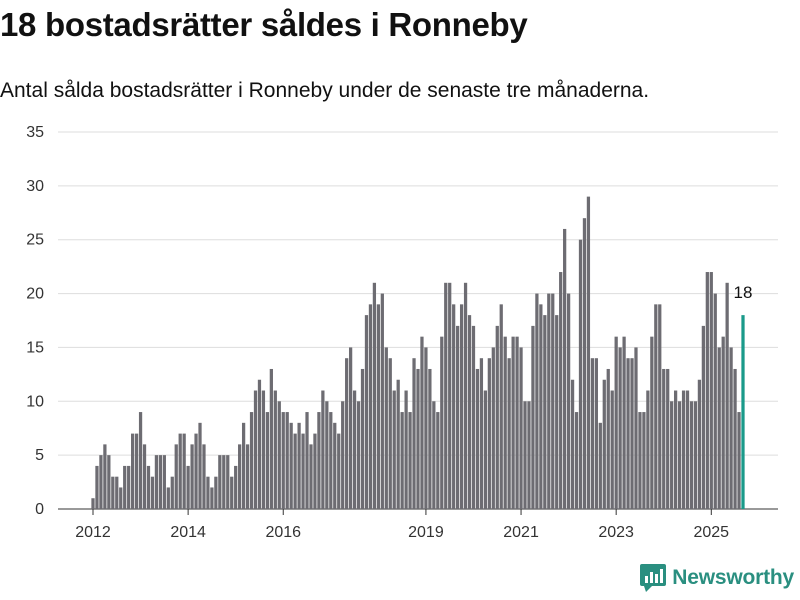 Image resolution: width=800 pixels, height=600 pixels. Describe the element at coordinates (521, 532) in the screenshot. I see `x-tick-label: 2021` at that location.